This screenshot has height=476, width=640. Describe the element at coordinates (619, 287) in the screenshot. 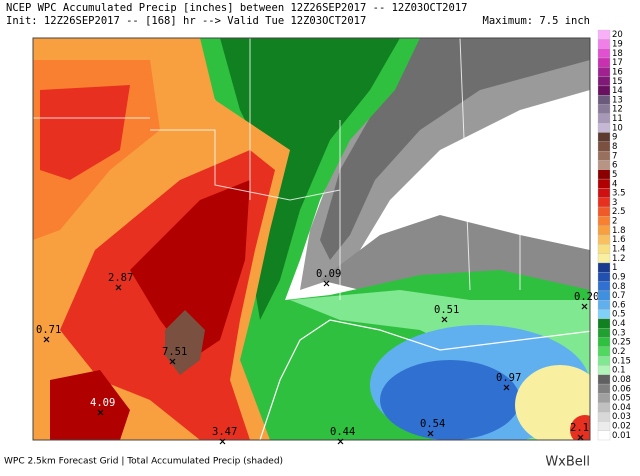

I see `colorbar-label: 0.8` at that location.